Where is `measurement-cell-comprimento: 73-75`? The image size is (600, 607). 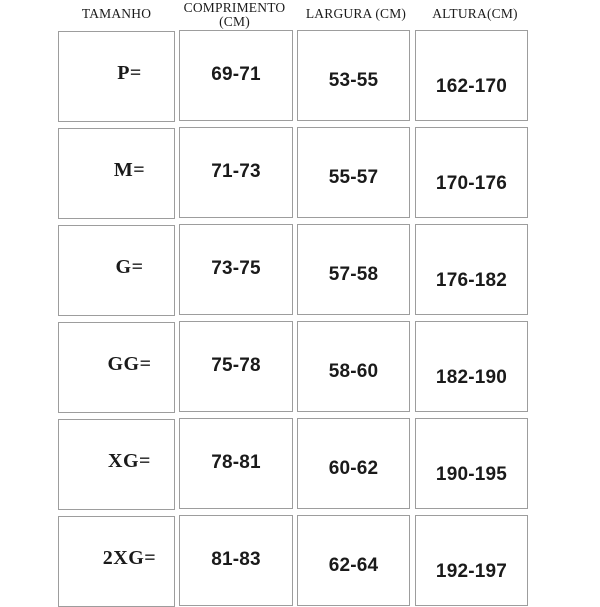 measurement-cell-comprimento: 73-75 is located at coordinates (236, 269).